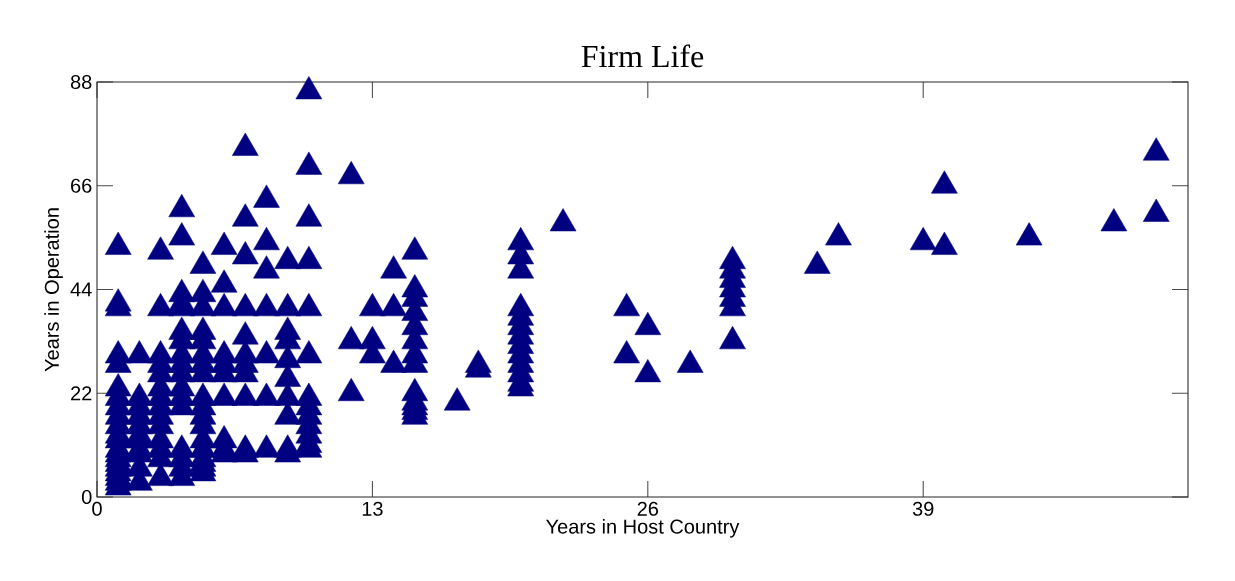 The width and height of the screenshot is (1235, 581). What do you see at coordinates (81, 185) in the screenshot?
I see `y-tick-label: 66` at bounding box center [81, 185].